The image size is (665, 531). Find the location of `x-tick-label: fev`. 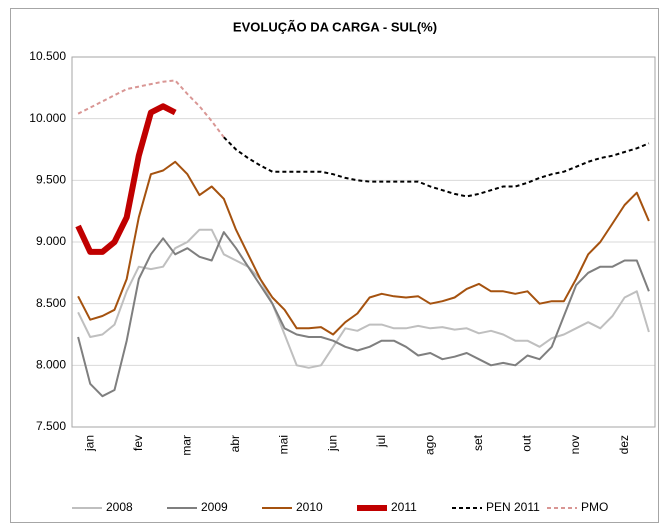

x-tick-label: fev is located at coordinates (138, 443).